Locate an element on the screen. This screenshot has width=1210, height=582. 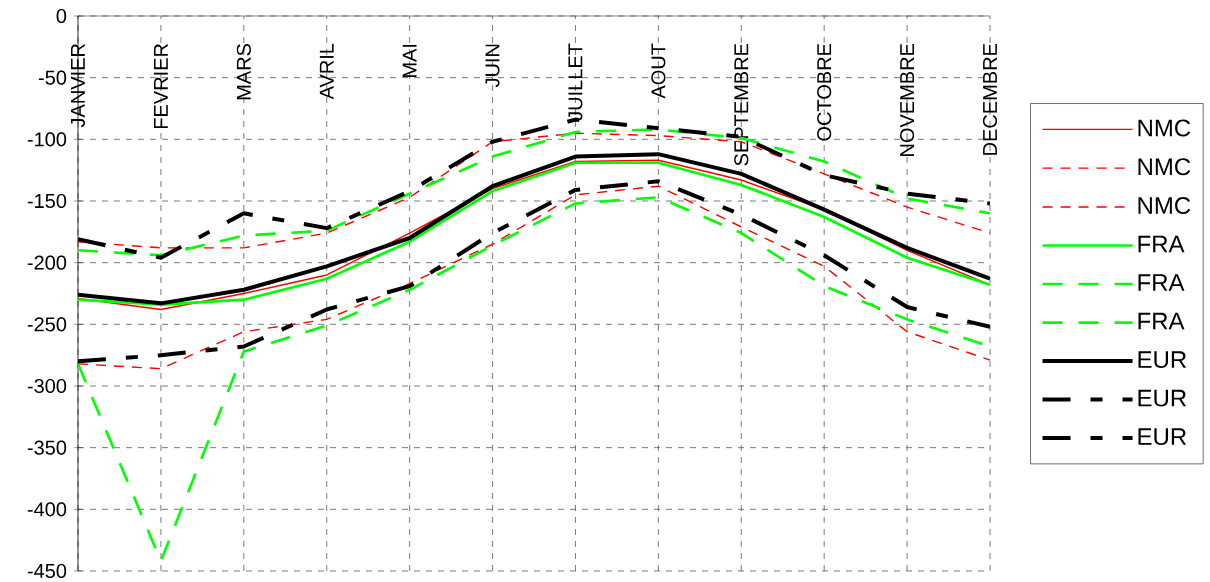
x-tick-label: MAI is located at coordinates (409, 60).